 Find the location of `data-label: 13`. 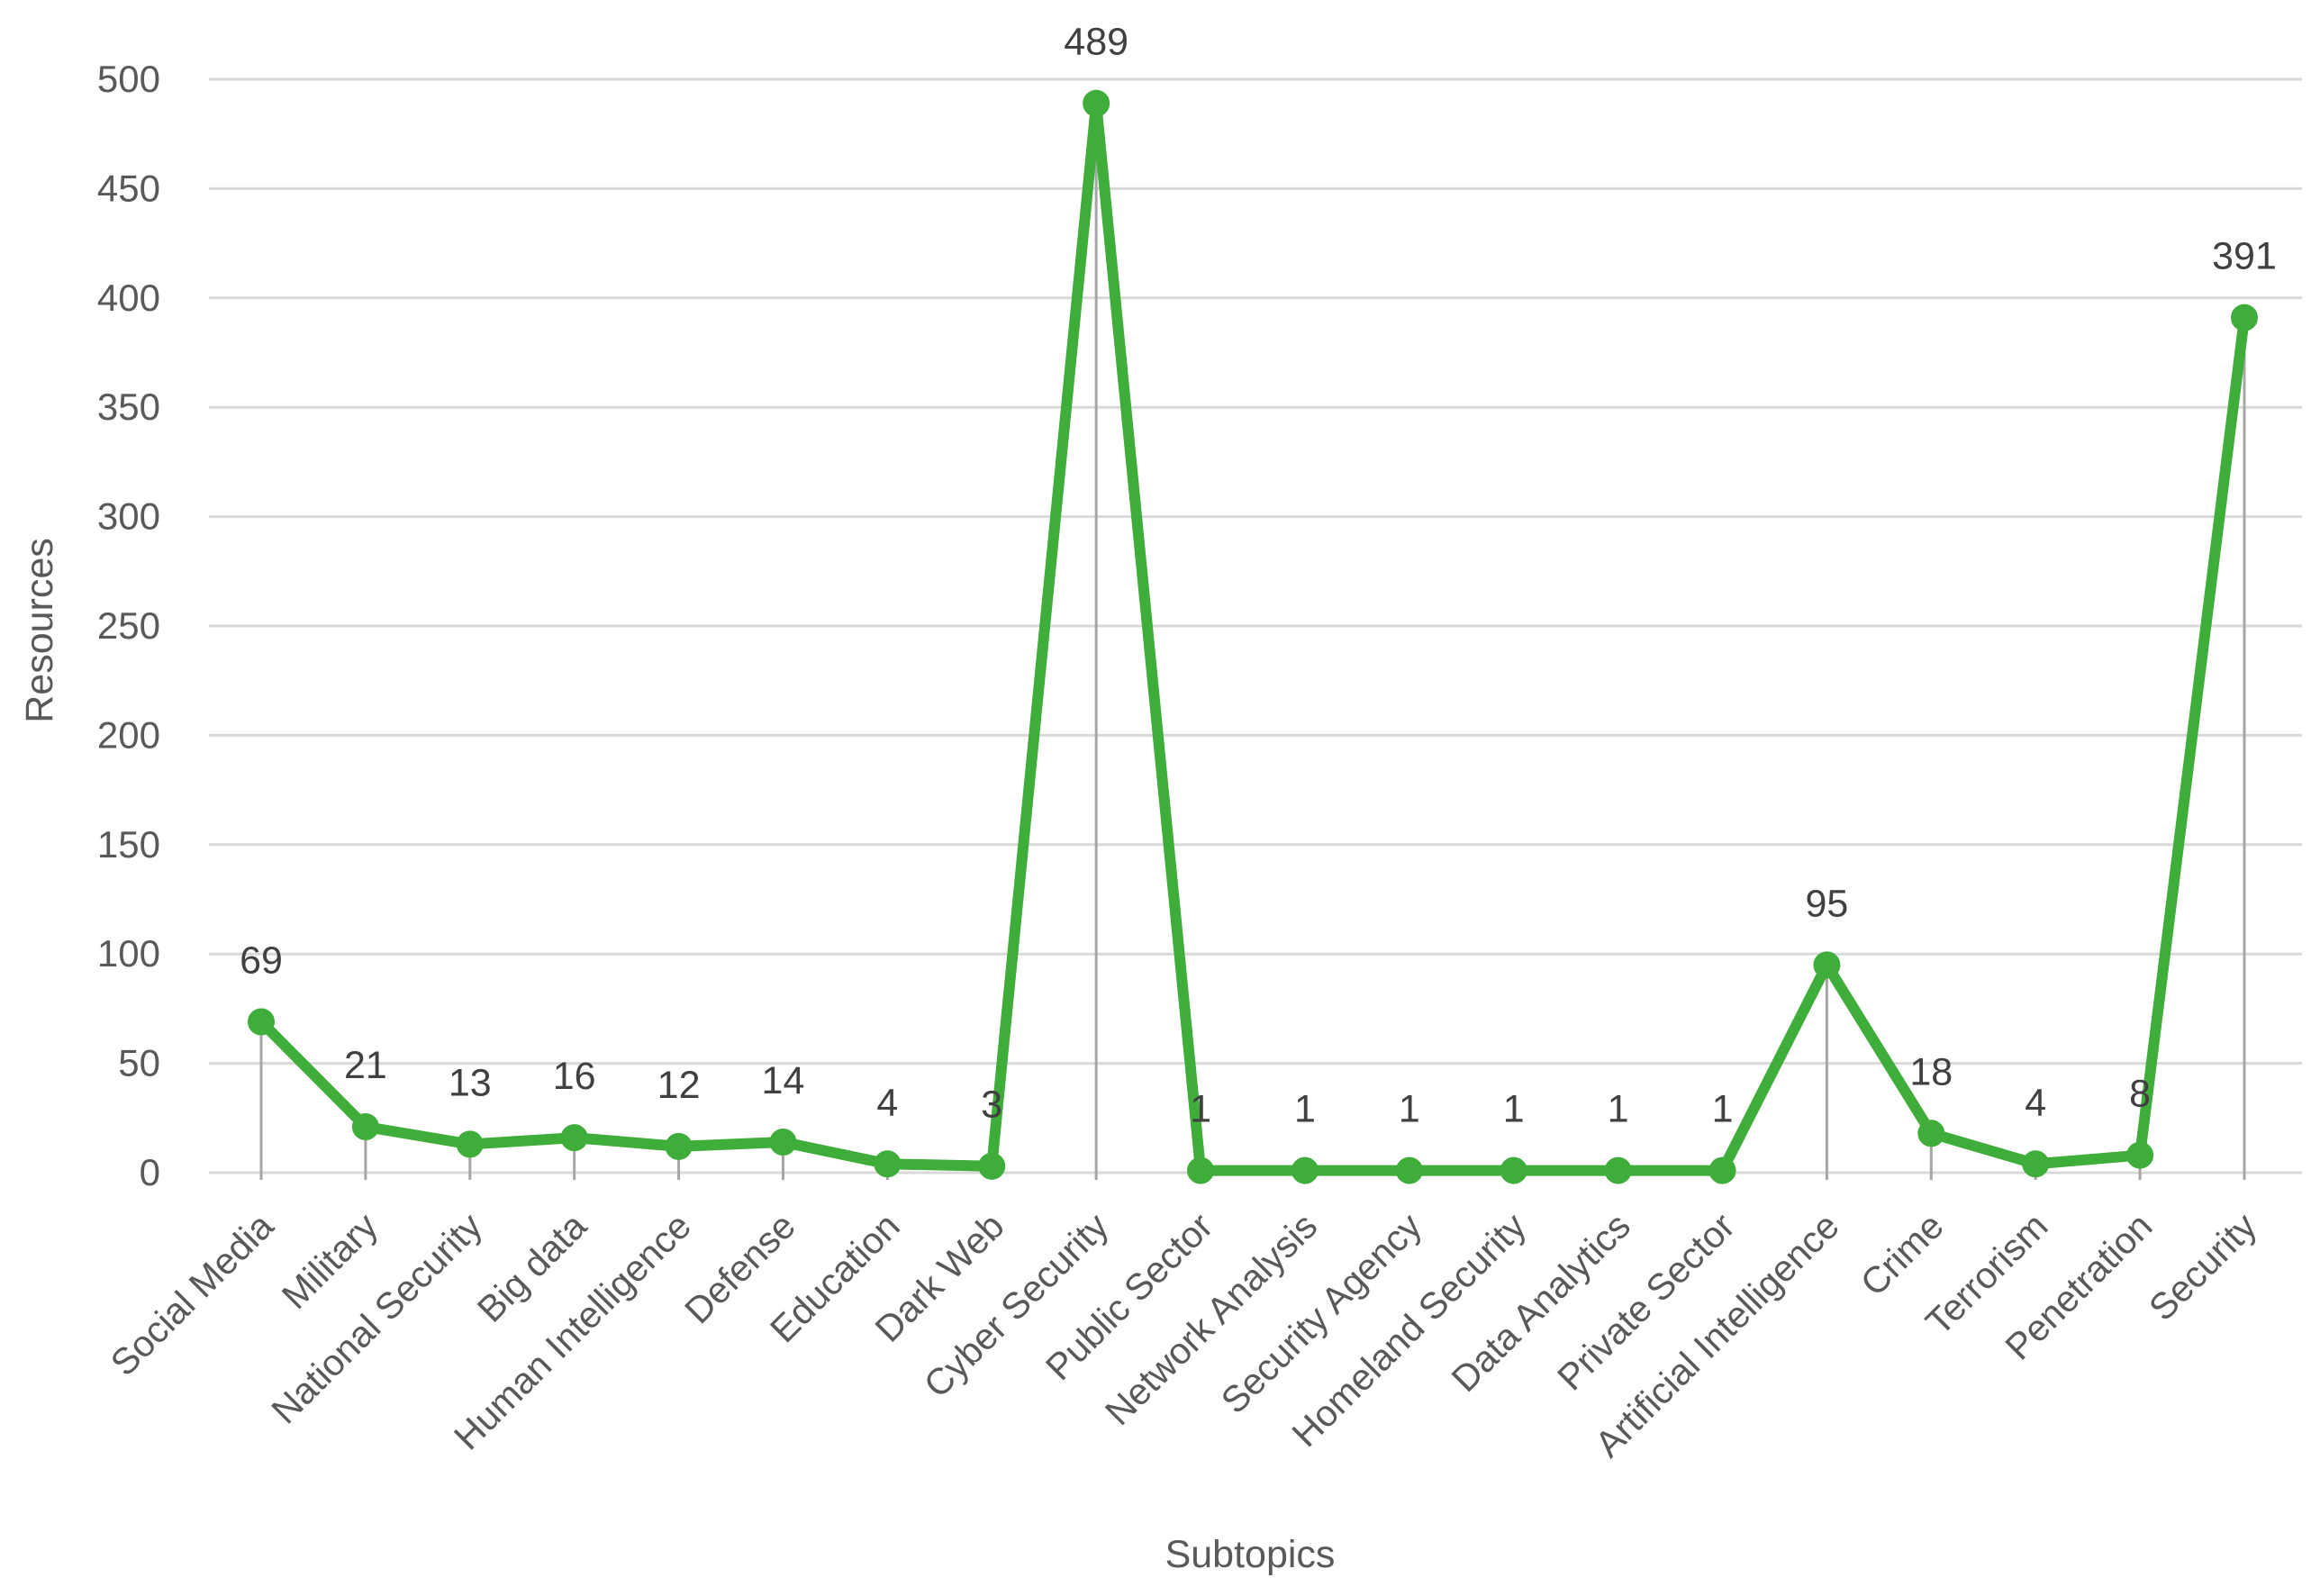

data-label: 13 is located at coordinates (470, 1082).